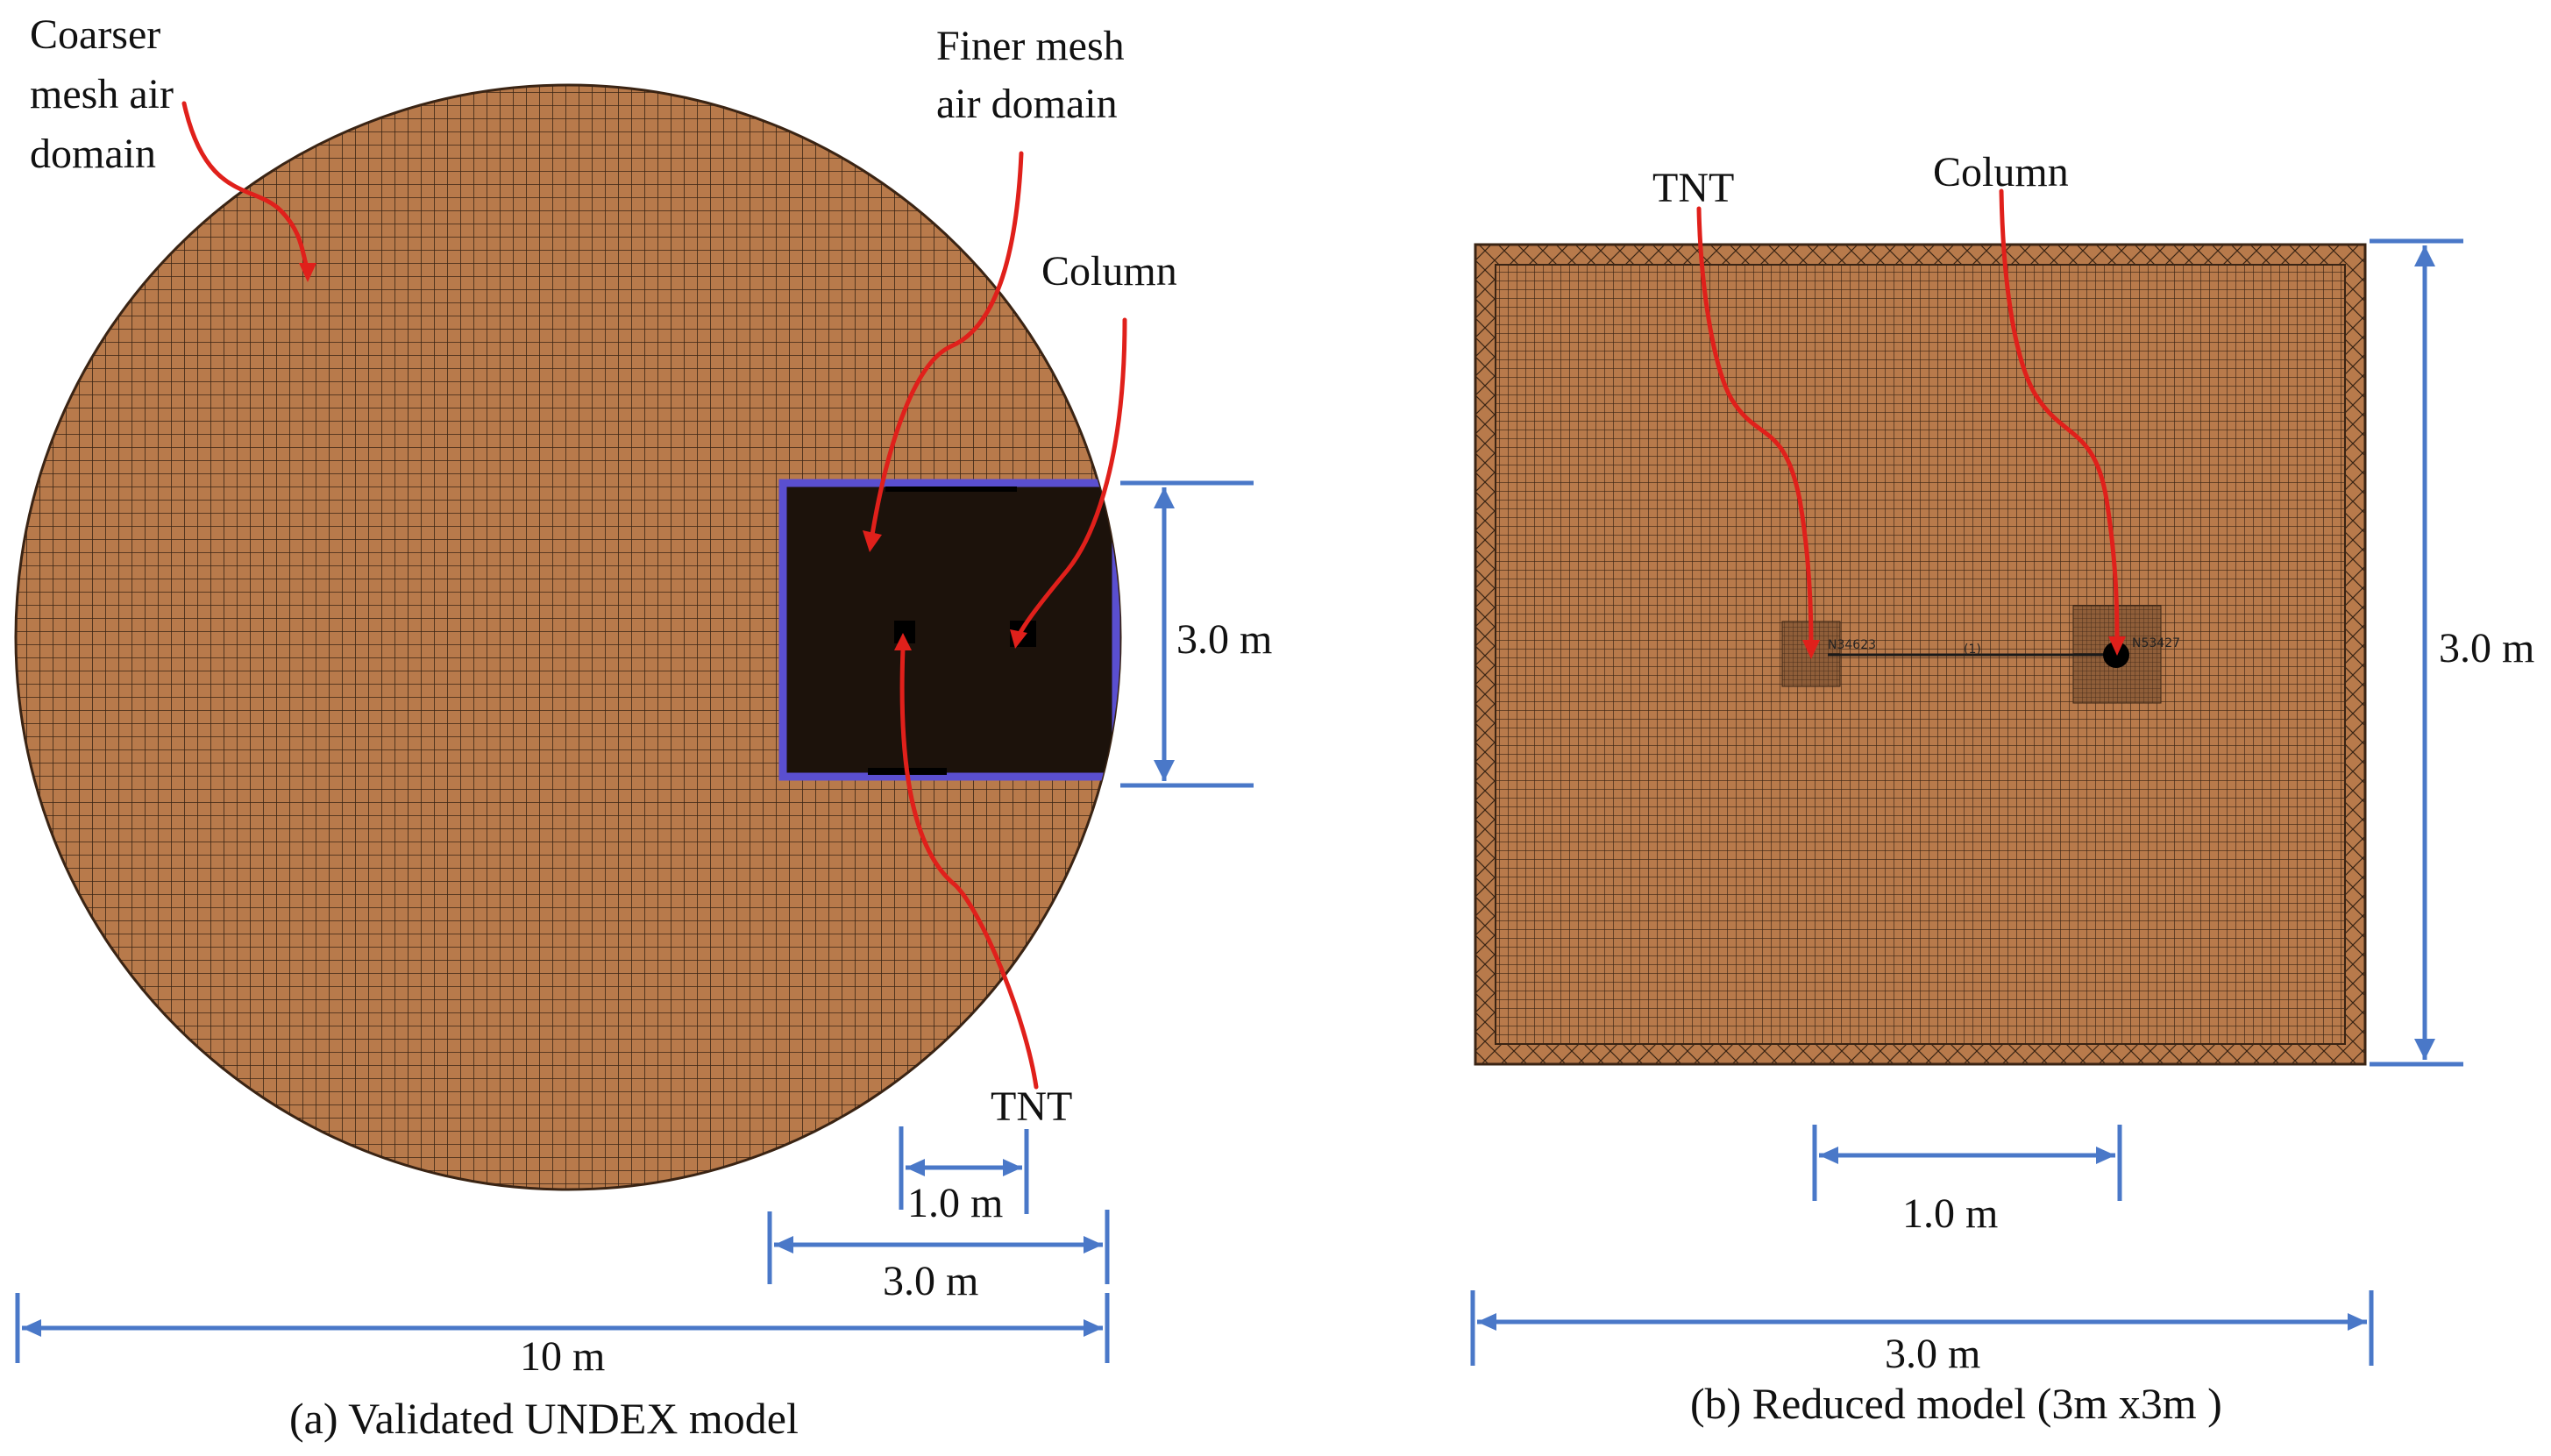 The width and height of the screenshot is (2551, 1456). Describe the element at coordinates (1972, 650) in the screenshot. I see `element-label: (1)` at that location.